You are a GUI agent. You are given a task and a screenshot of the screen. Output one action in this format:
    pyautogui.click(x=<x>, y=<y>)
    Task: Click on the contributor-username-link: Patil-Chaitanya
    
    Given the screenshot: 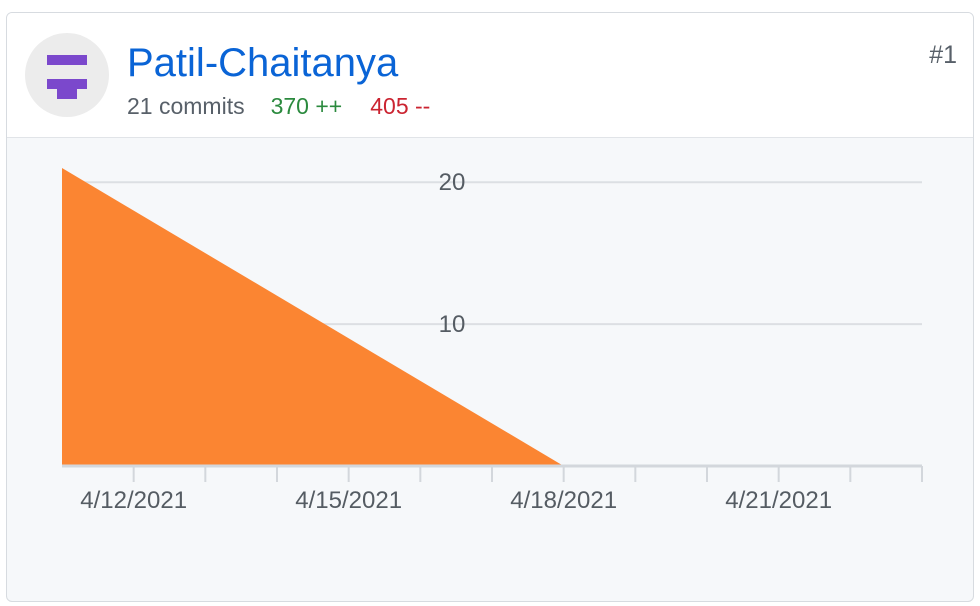 What is the action you would take?
    pyautogui.click(x=263, y=63)
    